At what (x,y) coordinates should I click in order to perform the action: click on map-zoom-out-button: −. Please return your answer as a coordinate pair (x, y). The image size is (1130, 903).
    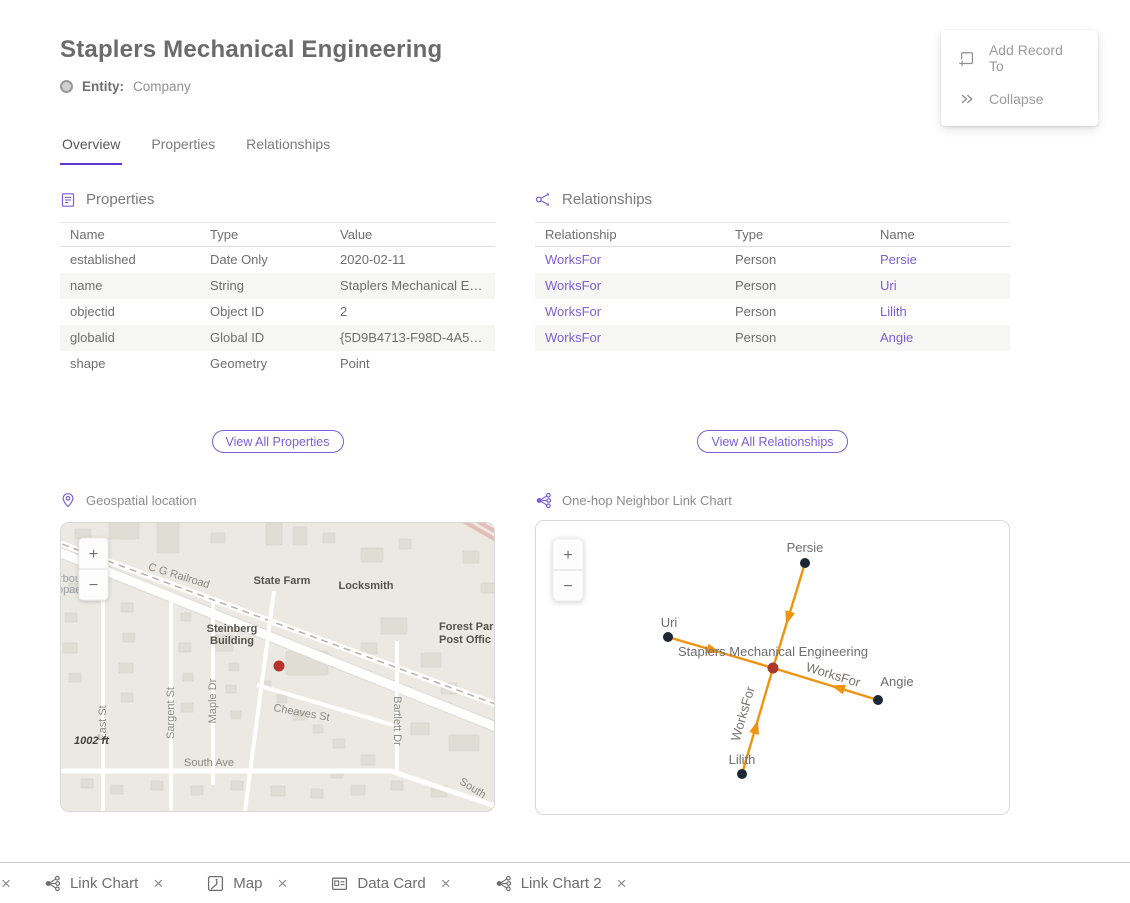
    Looking at the image, I should click on (93, 585).